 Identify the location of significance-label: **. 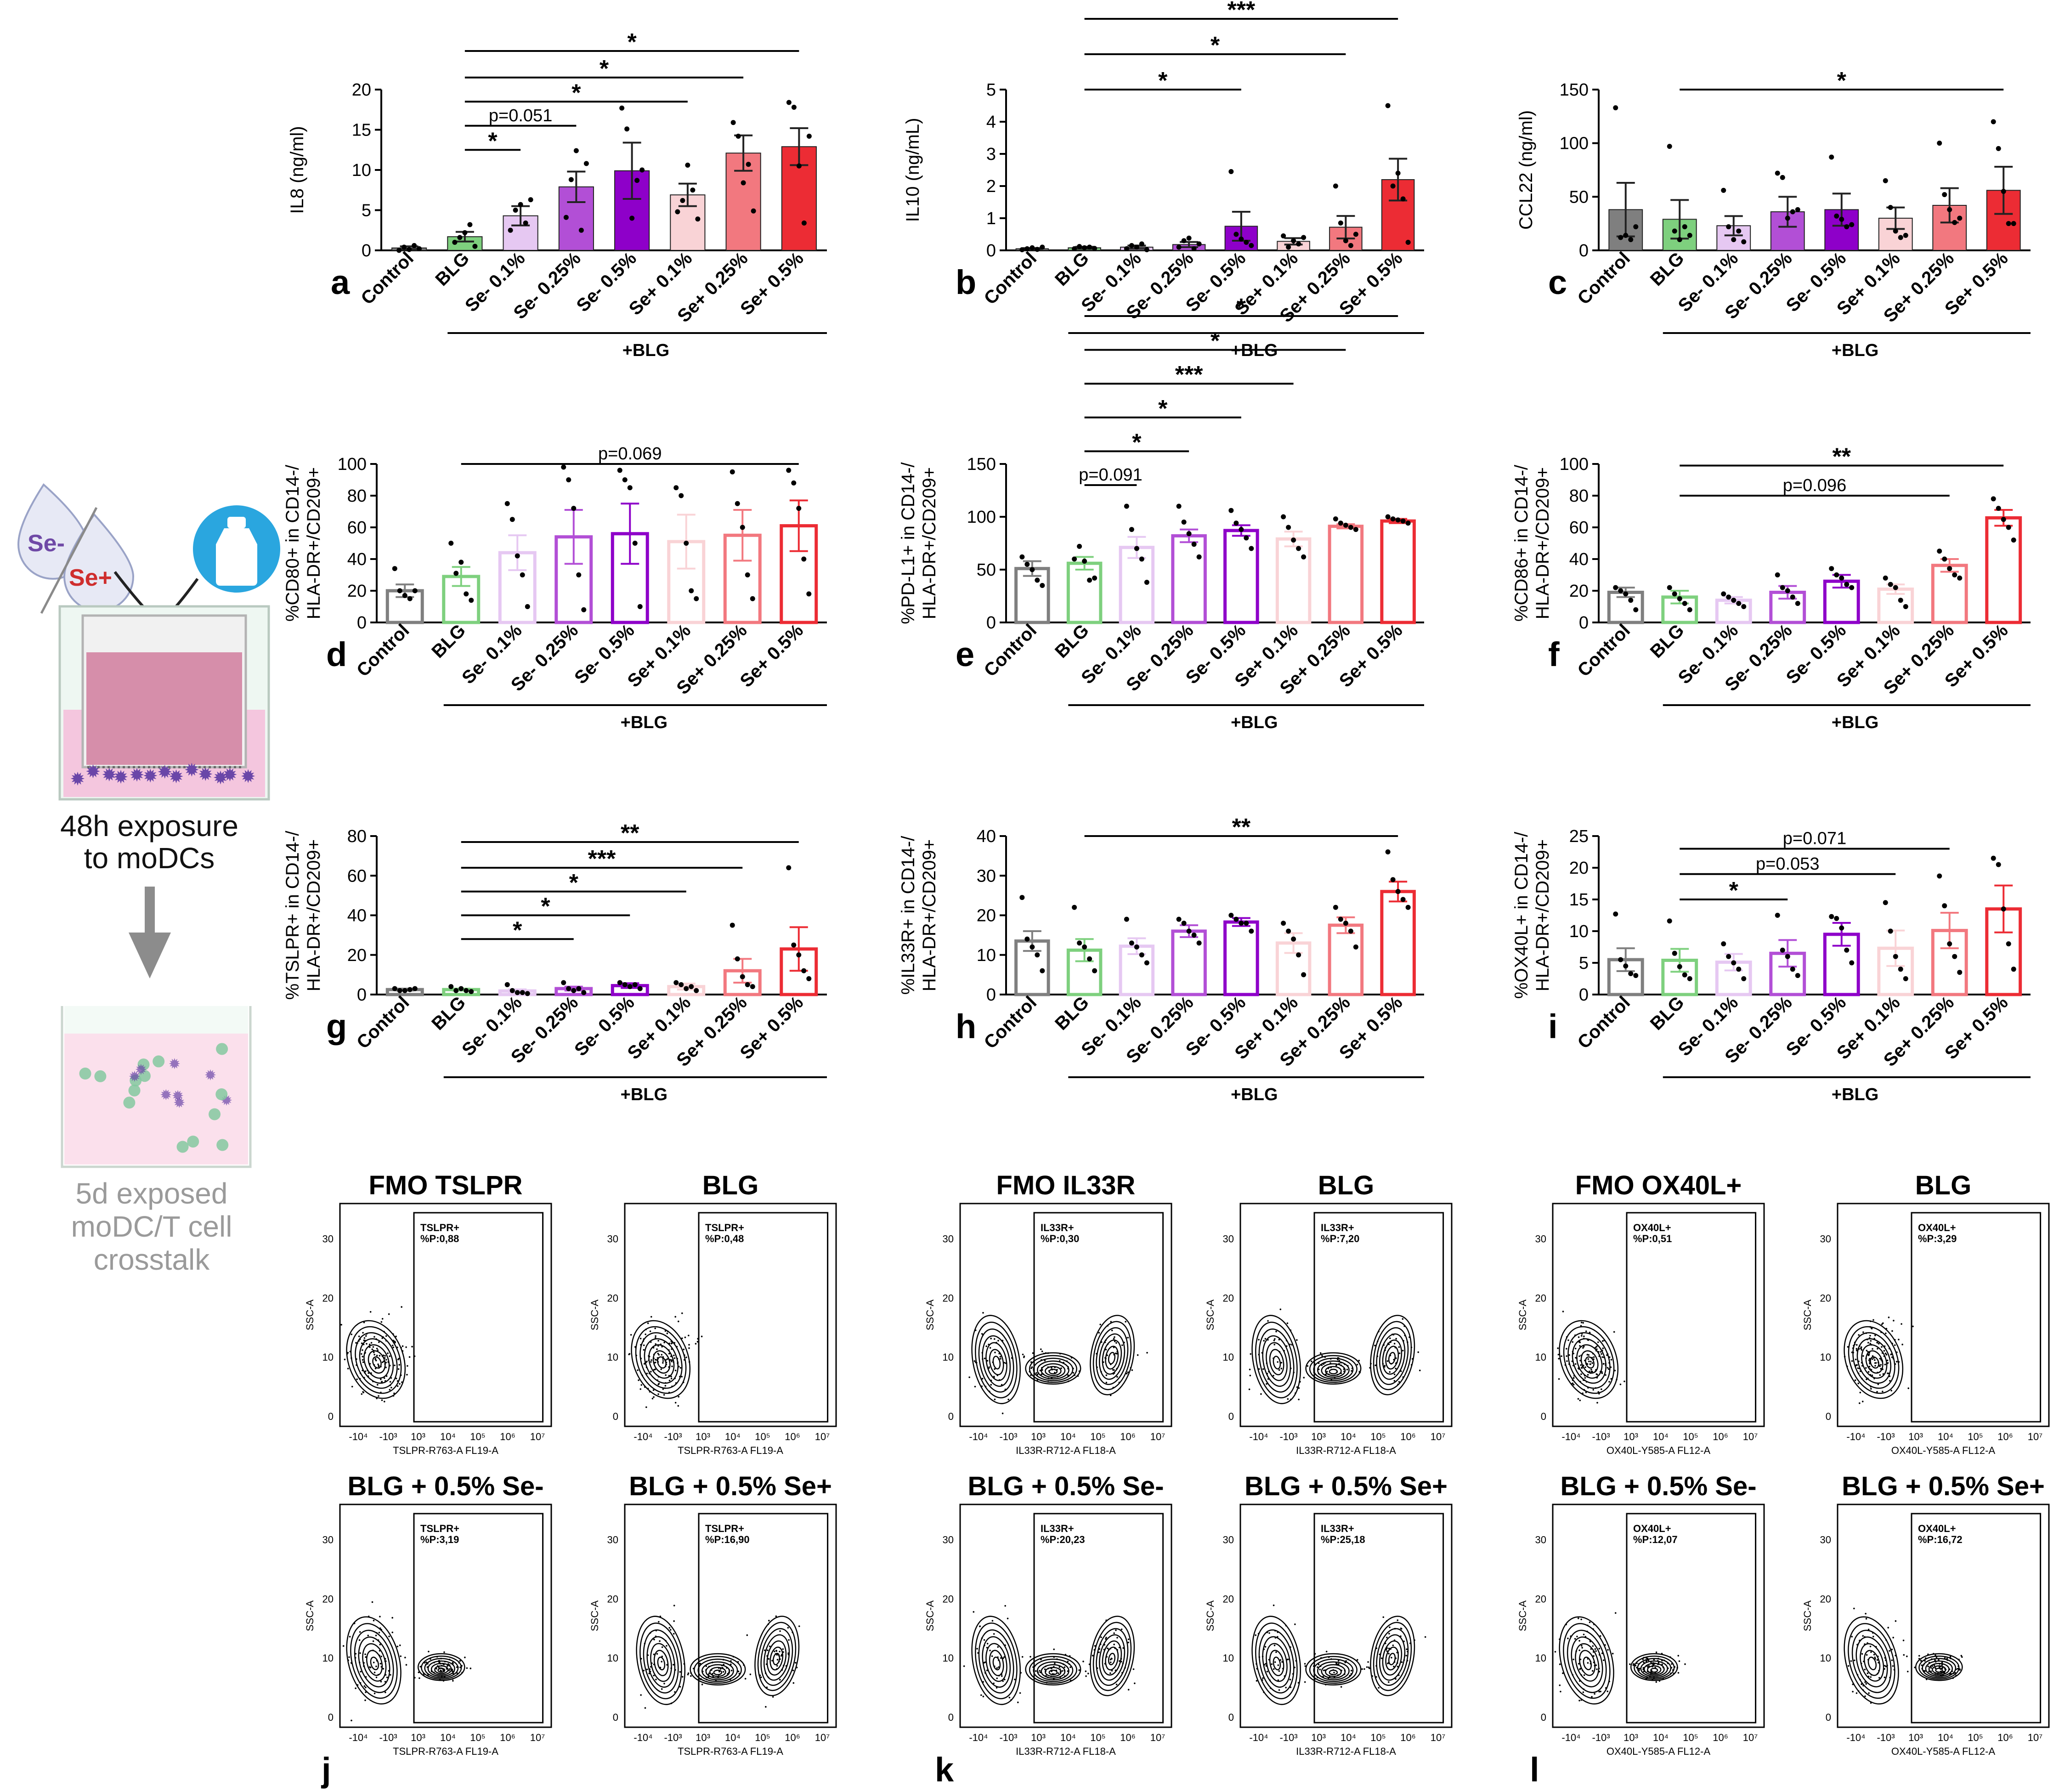
(1842, 456).